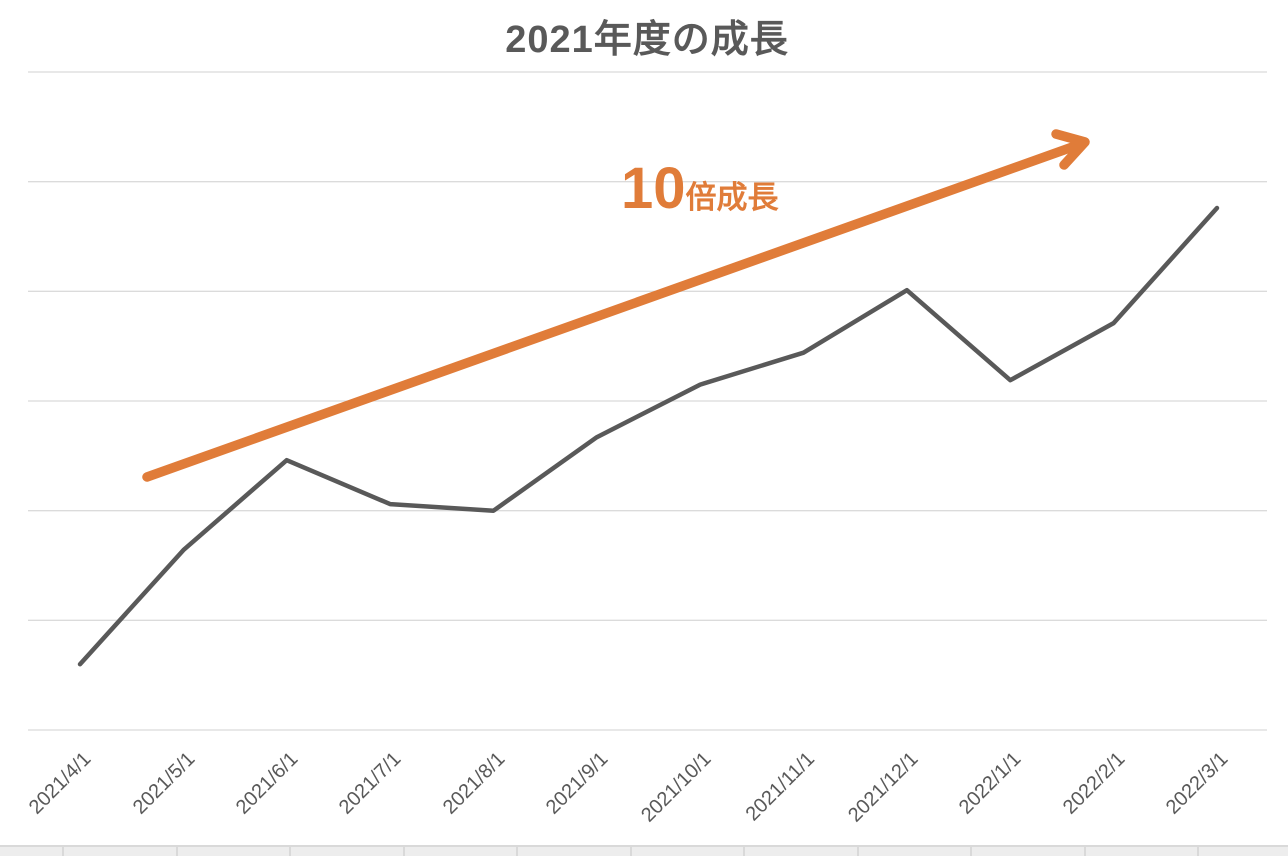 This screenshot has height=856, width=1288. Describe the element at coordinates (653, 188) in the screenshot. I see `annotation-multiplier: 10` at that location.